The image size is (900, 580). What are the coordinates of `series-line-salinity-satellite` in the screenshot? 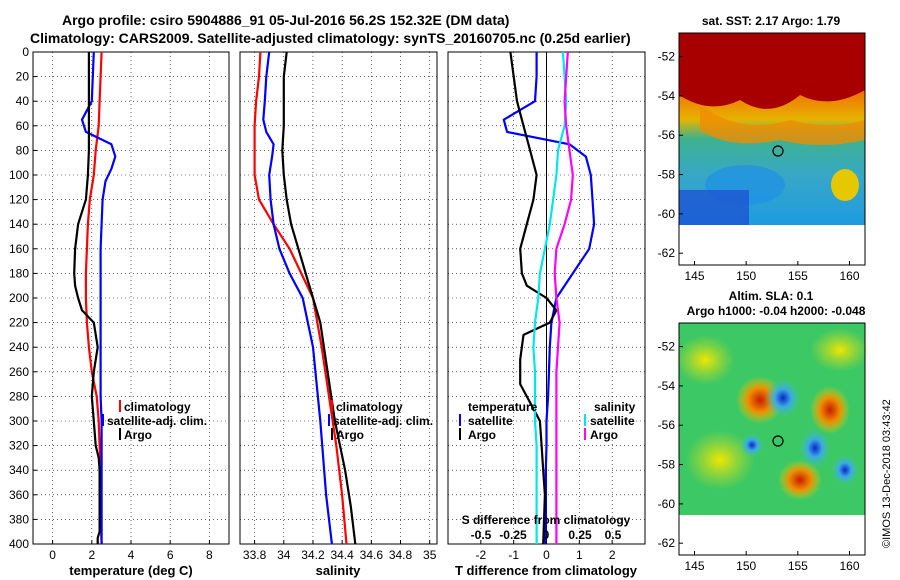 It's located at (550, 297).